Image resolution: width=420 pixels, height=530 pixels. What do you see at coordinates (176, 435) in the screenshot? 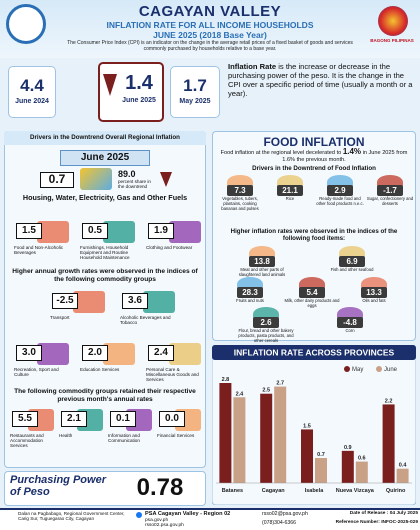
I see `item-label: Financial Services` at bounding box center [176, 435].